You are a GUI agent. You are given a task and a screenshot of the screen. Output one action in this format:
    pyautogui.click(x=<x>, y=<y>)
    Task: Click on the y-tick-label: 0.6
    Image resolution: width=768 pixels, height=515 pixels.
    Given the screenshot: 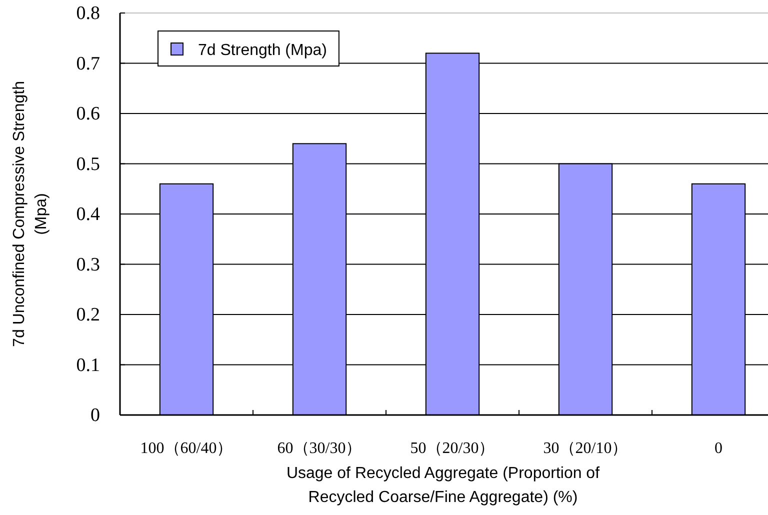 What is the action you would take?
    pyautogui.click(x=88, y=114)
    